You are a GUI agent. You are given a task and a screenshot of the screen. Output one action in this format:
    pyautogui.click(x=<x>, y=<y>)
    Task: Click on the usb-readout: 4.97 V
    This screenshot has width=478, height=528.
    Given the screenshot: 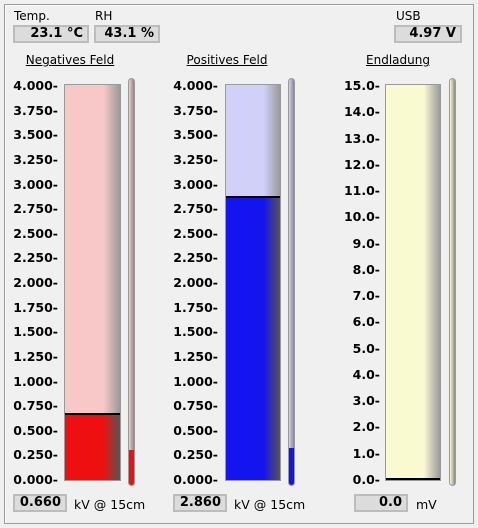 What is the action you would take?
    pyautogui.click(x=428, y=34)
    